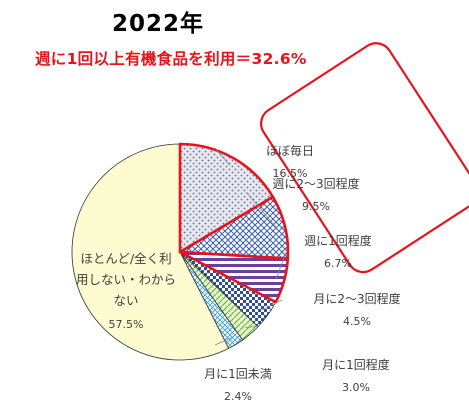 This screenshot has height=418, width=469. Describe the element at coordinates (290, 173) in the screenshot. I see `slice-value-label: 16.5%` at that location.